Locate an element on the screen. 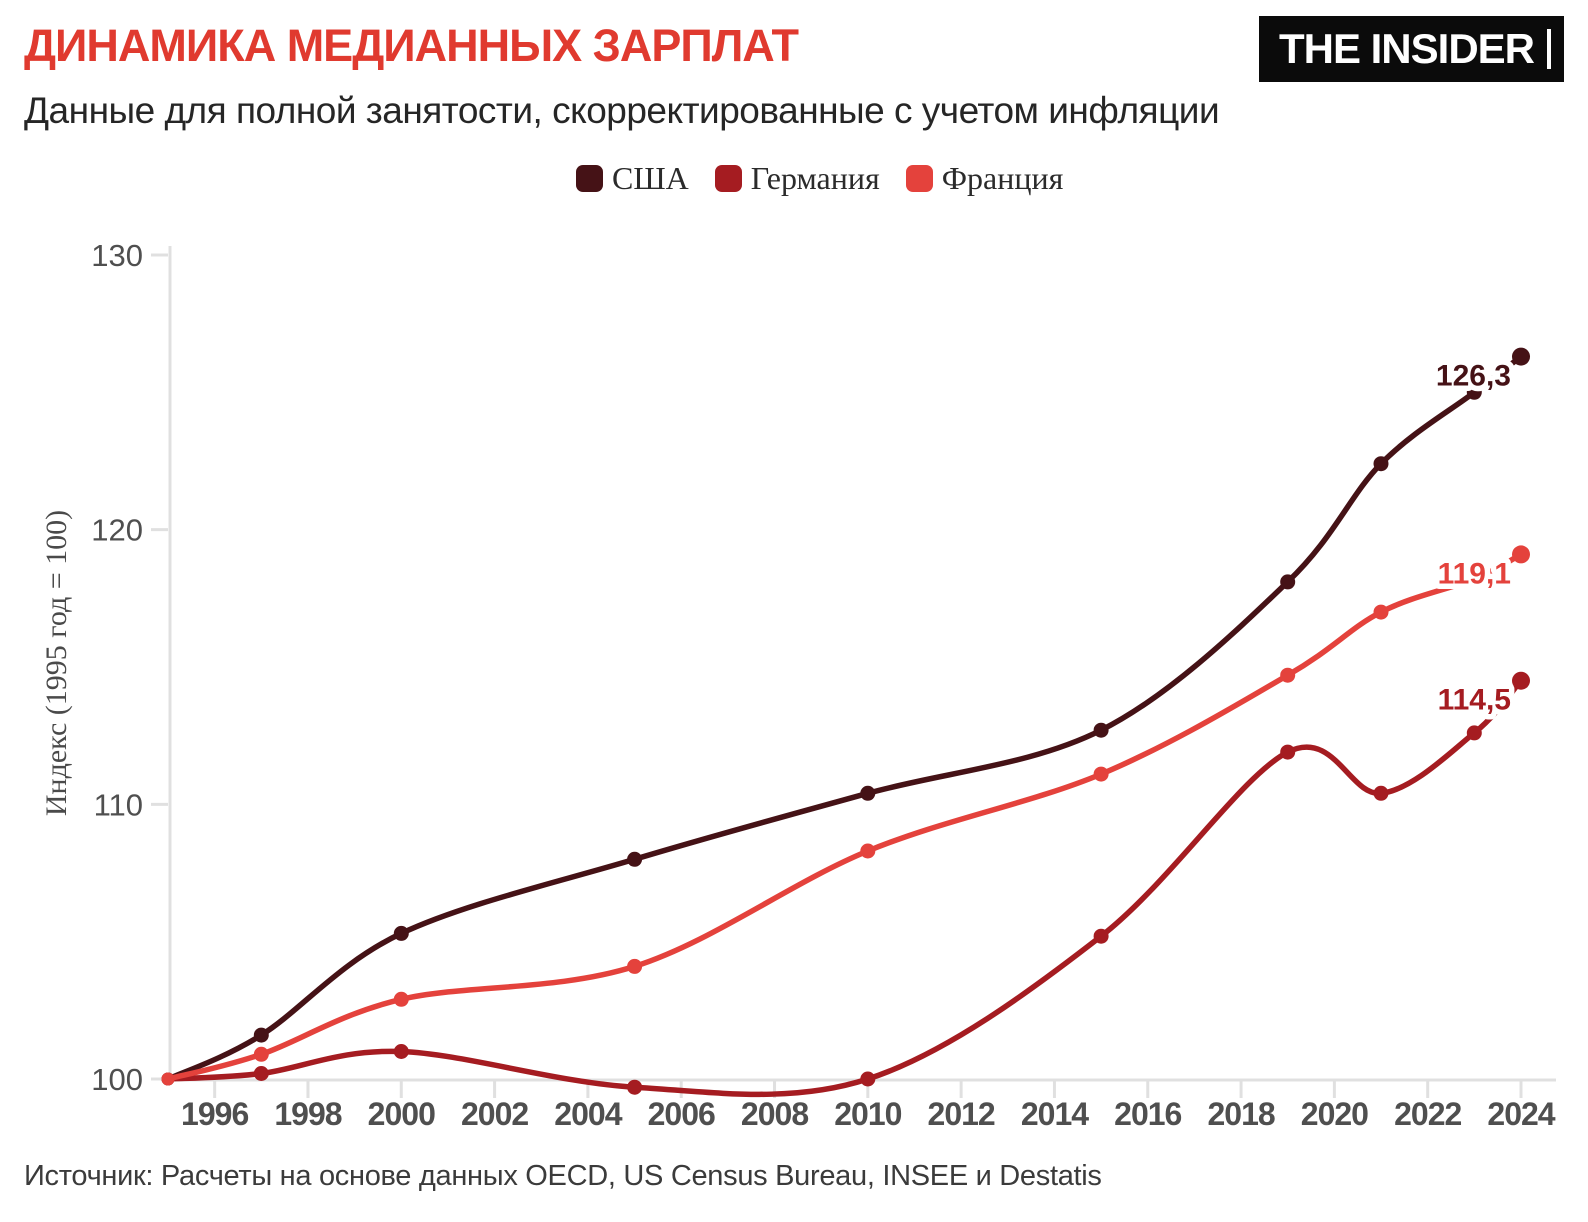  end-value-label-Германия: 114,5 is located at coordinates (1474, 700).